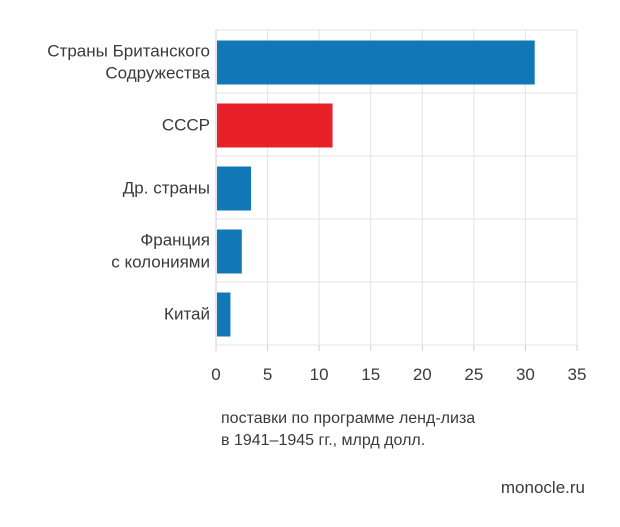  I want to click on category-label: Др. страны, so click(166, 188).